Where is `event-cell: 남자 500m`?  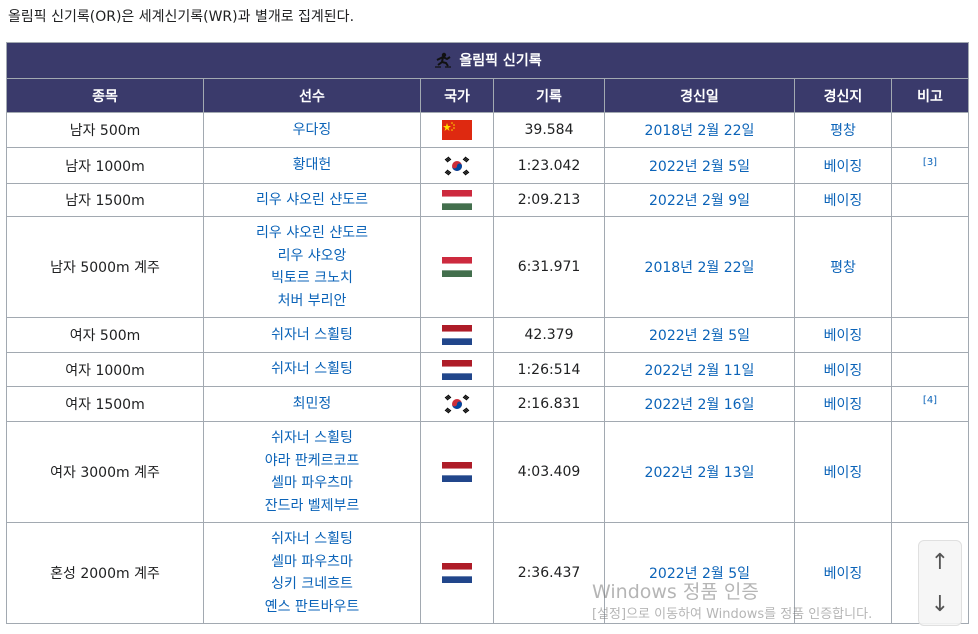 event-cell: 남자 500m is located at coordinates (105, 130).